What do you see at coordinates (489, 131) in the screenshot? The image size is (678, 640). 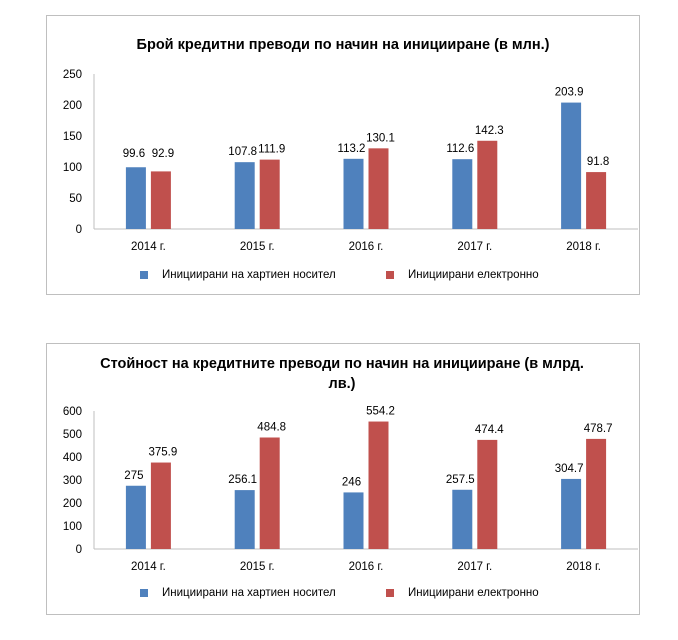 I see `data-label: 142.3` at bounding box center [489, 131].